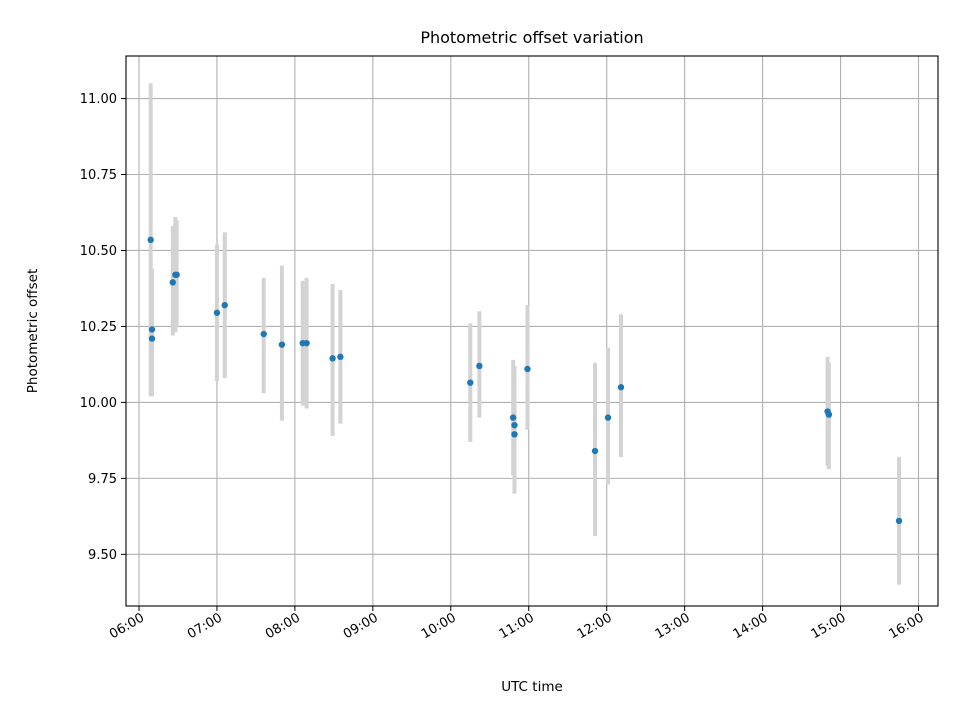 The height and width of the screenshot is (720, 960). What do you see at coordinates (98, 251) in the screenshot?
I see `y-tick-label: 10.50` at bounding box center [98, 251].